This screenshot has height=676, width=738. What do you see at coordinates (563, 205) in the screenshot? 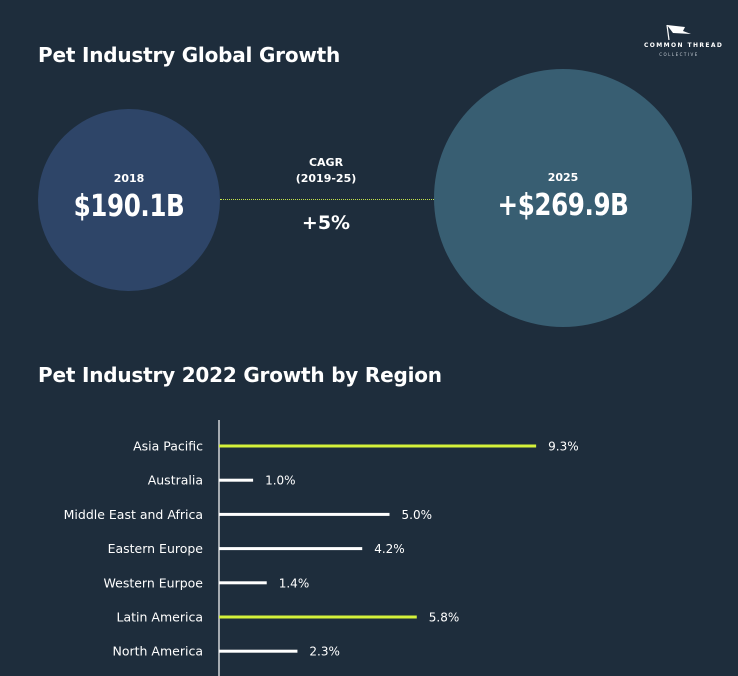
I see `end-value: +$269.9B` at bounding box center [563, 205].